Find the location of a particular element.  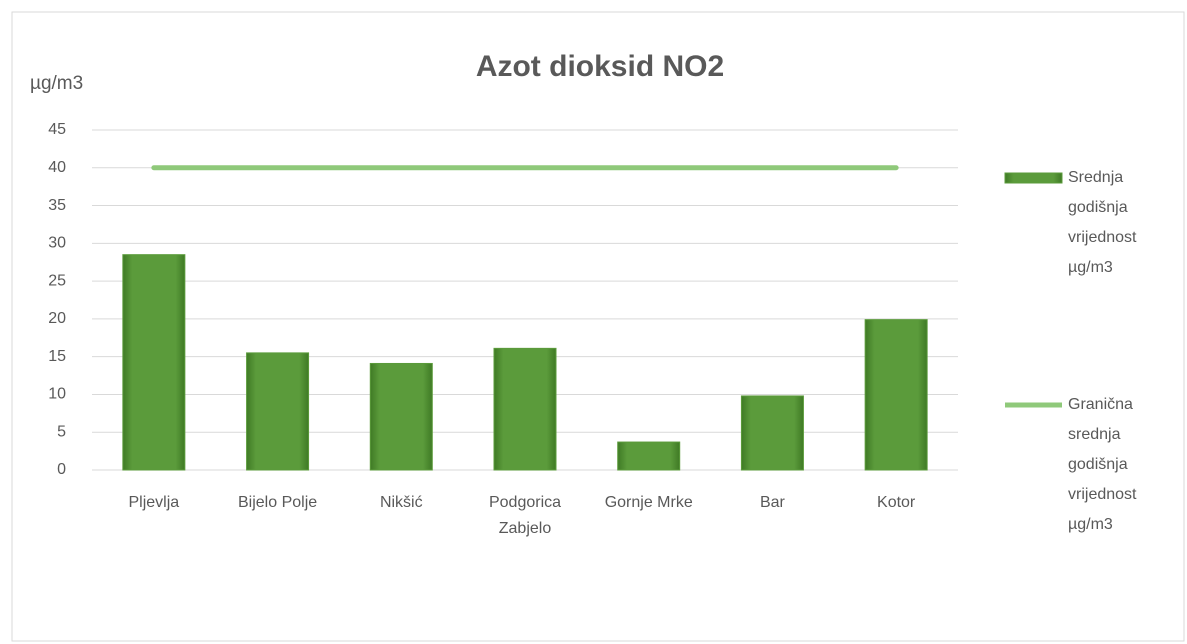

x-tick-label: Bar is located at coordinates (772, 502).